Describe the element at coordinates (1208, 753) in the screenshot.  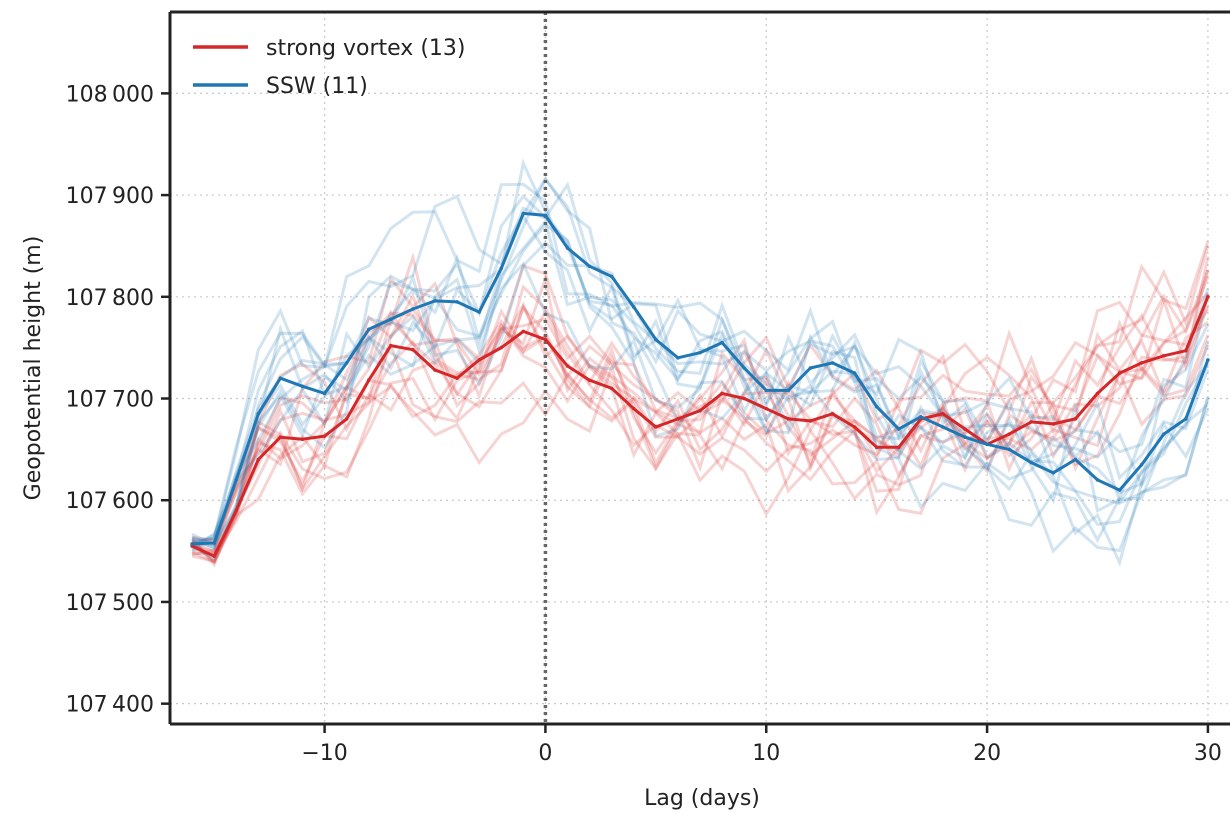
I see `x-tick-label-4: 30` at that location.